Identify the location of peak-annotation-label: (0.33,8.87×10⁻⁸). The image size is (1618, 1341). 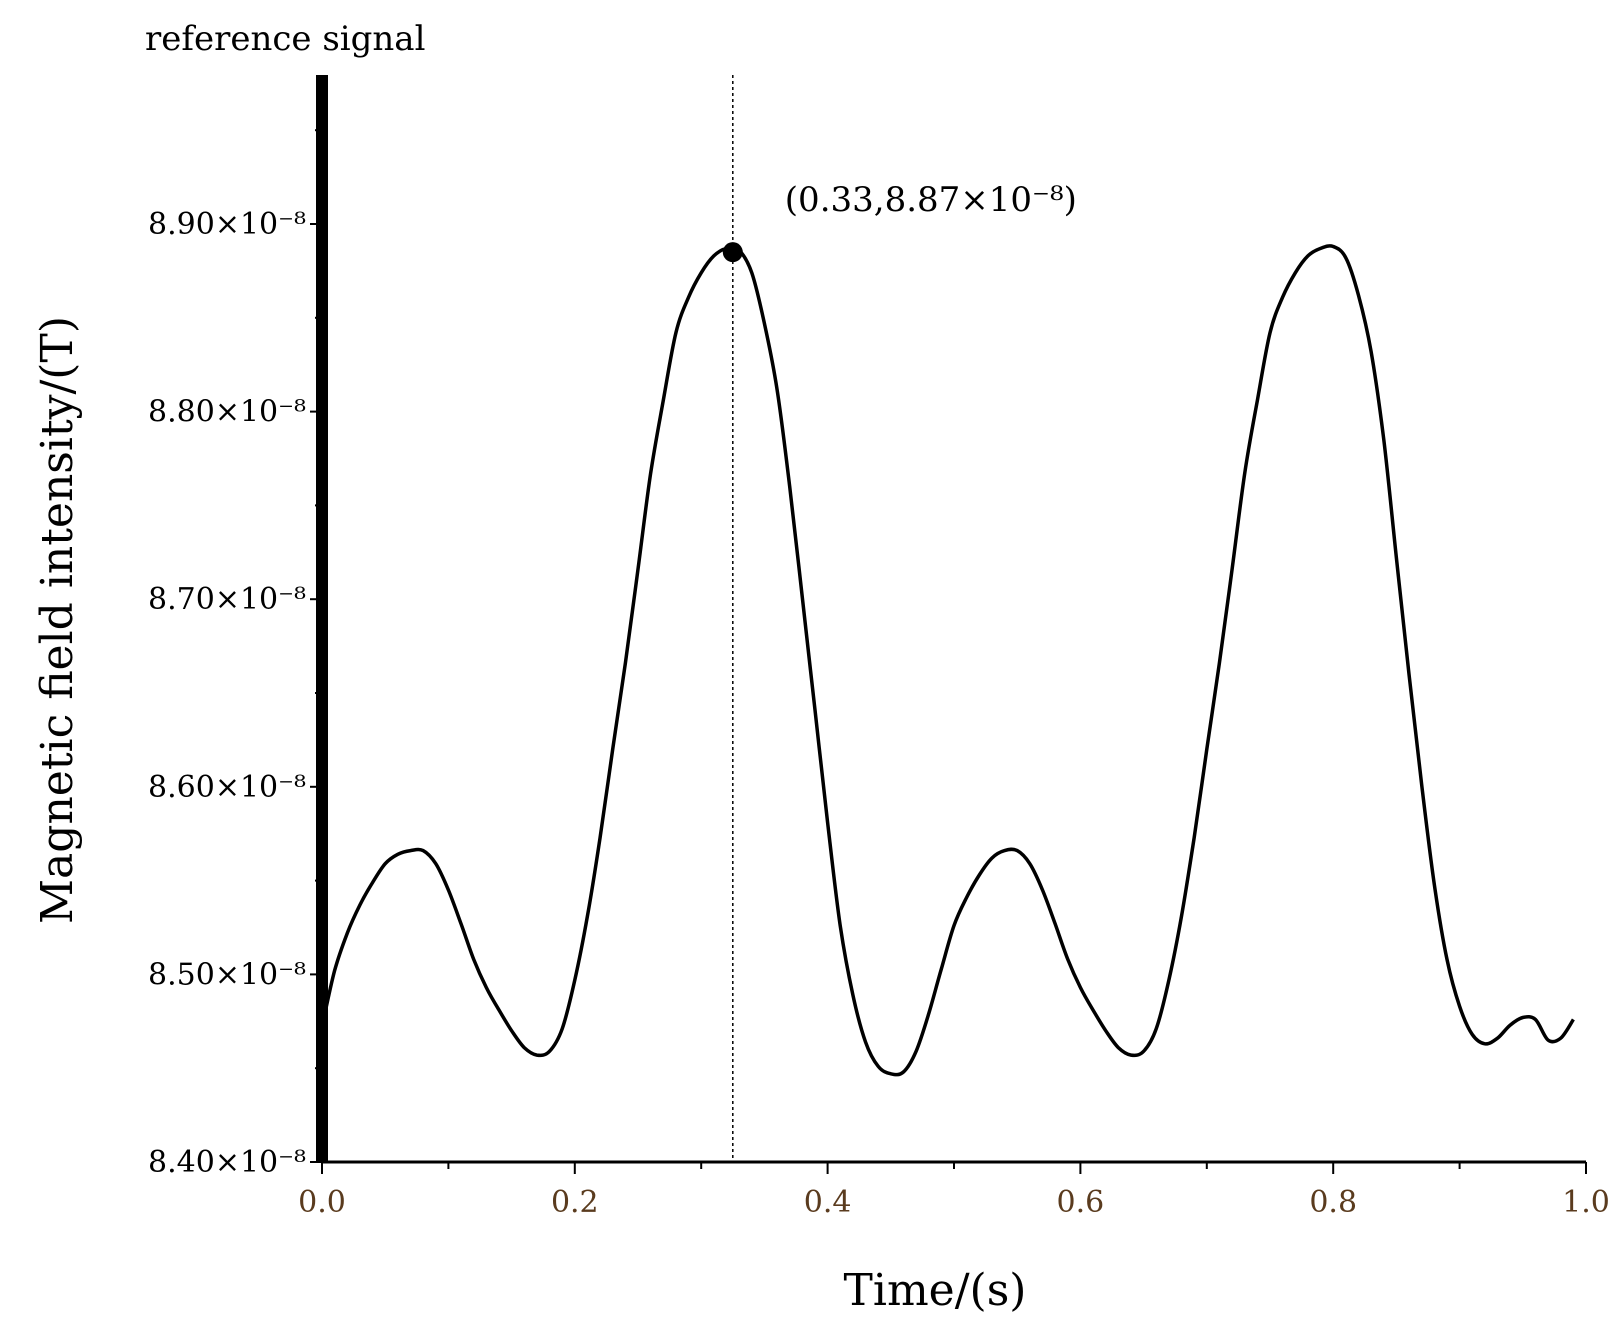
(931, 200).